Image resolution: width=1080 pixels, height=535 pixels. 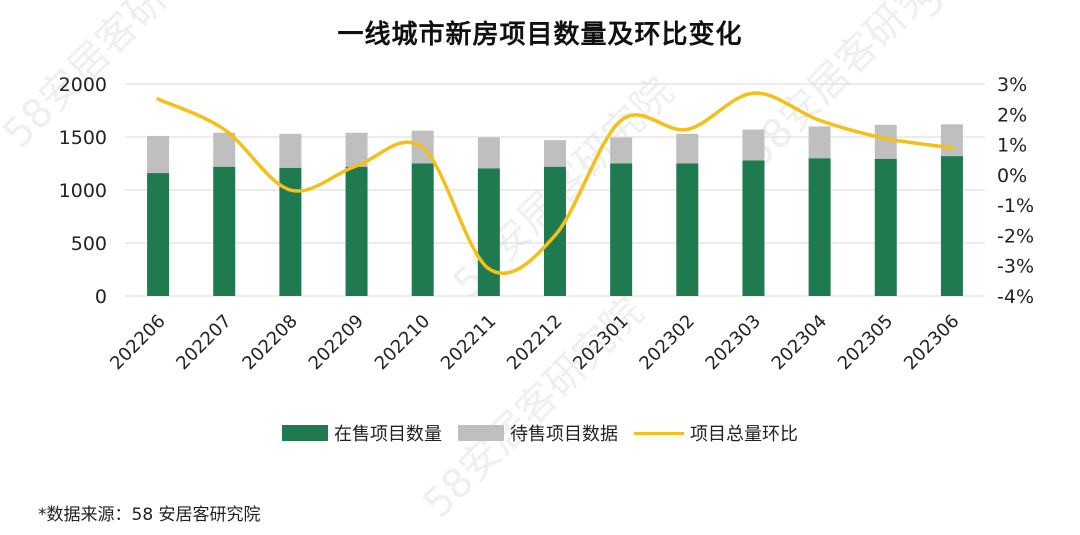 I want to click on y-right-tick-label: -2%, so click(x=1015, y=236).